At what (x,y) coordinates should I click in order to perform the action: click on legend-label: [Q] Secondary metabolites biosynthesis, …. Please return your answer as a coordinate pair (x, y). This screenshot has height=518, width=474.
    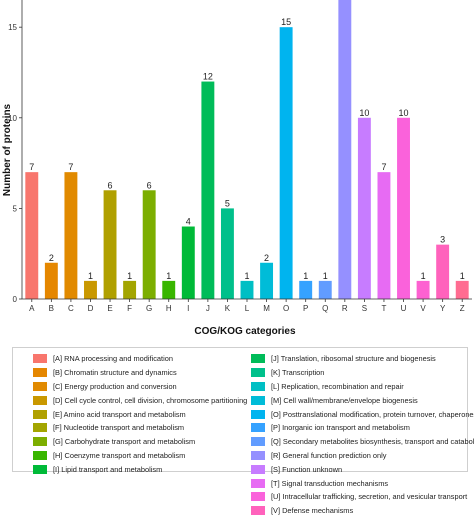
    Looking at the image, I should click on (372, 442).